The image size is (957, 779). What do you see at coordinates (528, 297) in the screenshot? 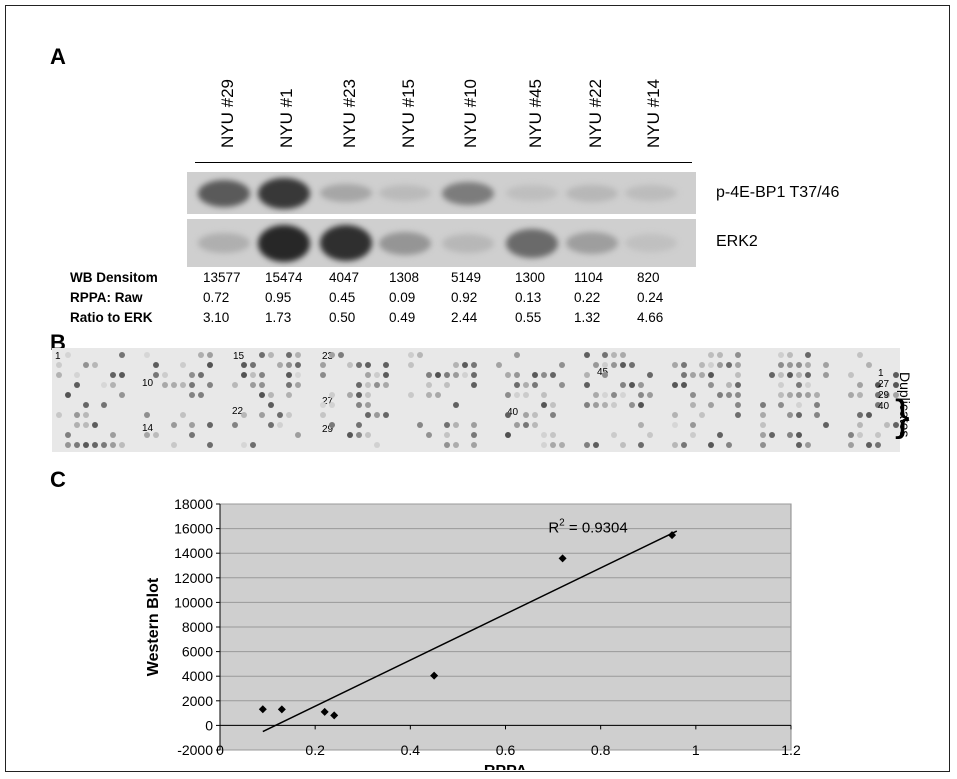
I see `table-cell: 0.13` at bounding box center [528, 297].